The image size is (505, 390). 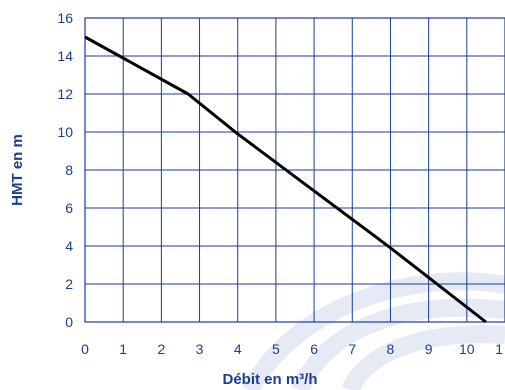 What do you see at coordinates (238, 349) in the screenshot?
I see `x-tick-label: 4` at bounding box center [238, 349].